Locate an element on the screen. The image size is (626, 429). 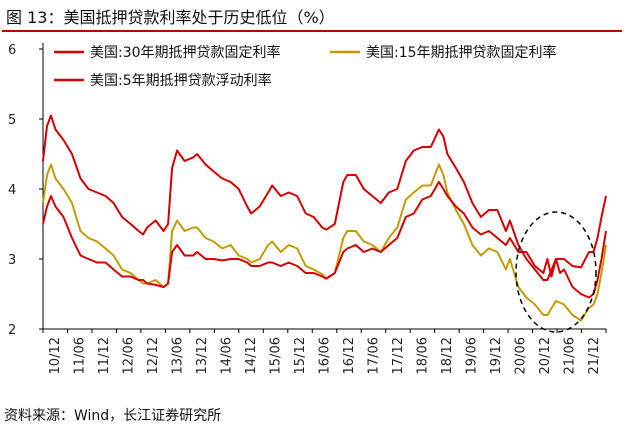
y-tick-label: 2 is located at coordinates (12, 330).